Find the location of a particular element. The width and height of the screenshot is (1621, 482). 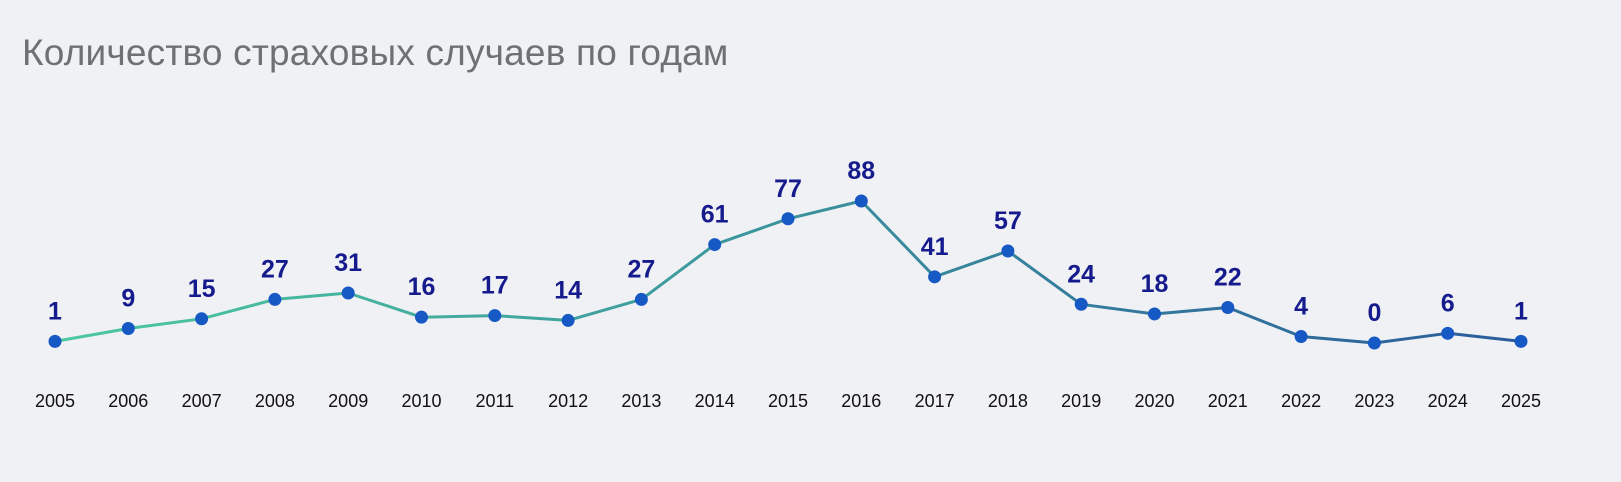

data-point-2005 is located at coordinates (55, 341).